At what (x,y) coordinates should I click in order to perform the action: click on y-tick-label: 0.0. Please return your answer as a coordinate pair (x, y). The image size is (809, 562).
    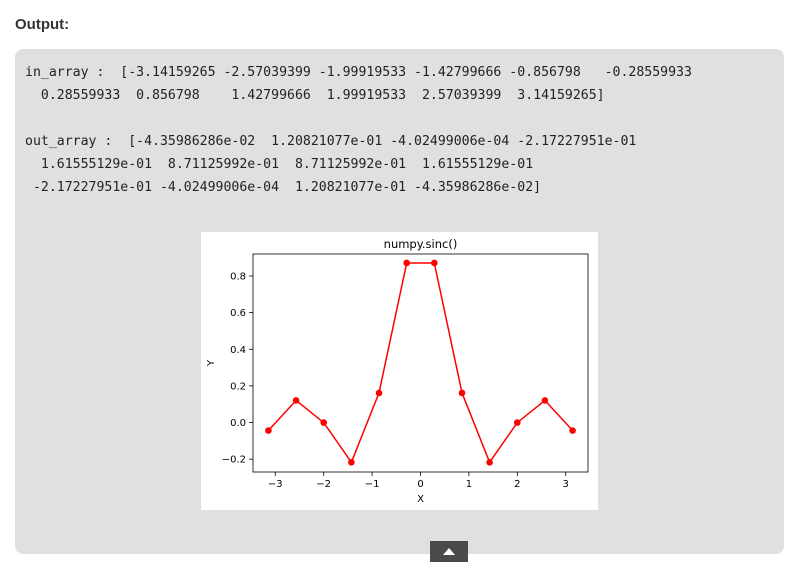
    Looking at the image, I should click on (238, 423).